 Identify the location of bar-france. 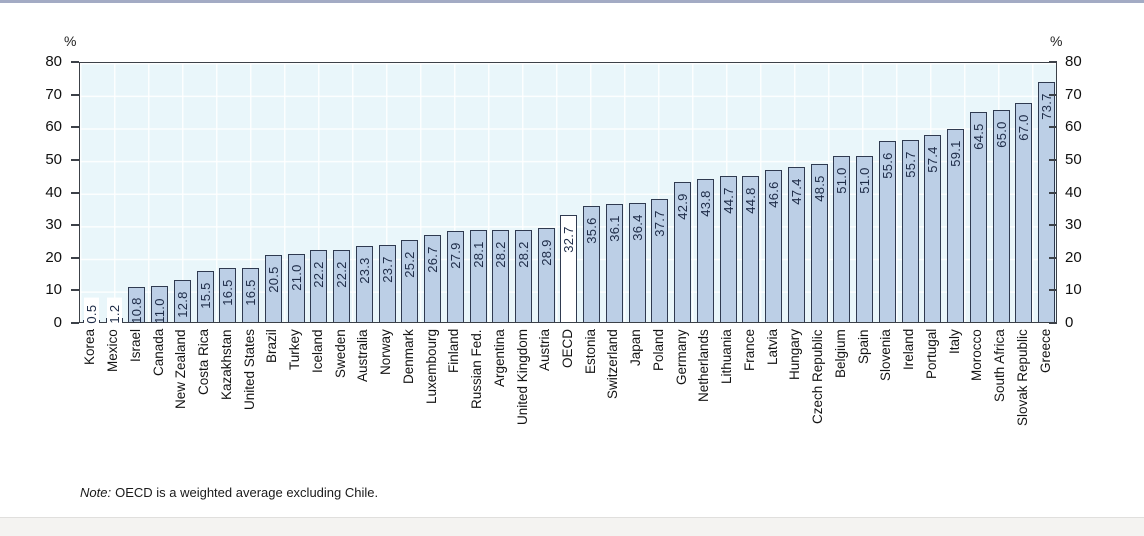
(751, 248).